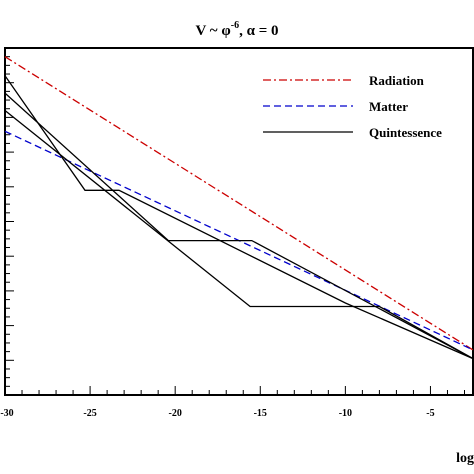 This screenshot has width=474, height=474. I want to click on x-tick-label: -10, so click(345, 413).